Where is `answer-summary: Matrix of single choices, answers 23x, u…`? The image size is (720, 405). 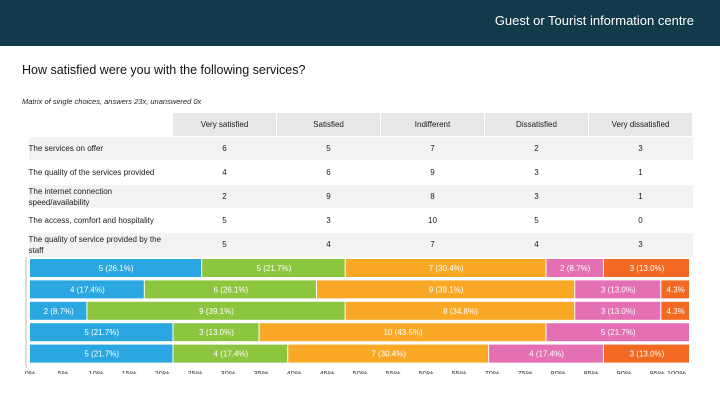
answer-summary: Matrix of single choices, answers 23x, u… is located at coordinates (112, 101).